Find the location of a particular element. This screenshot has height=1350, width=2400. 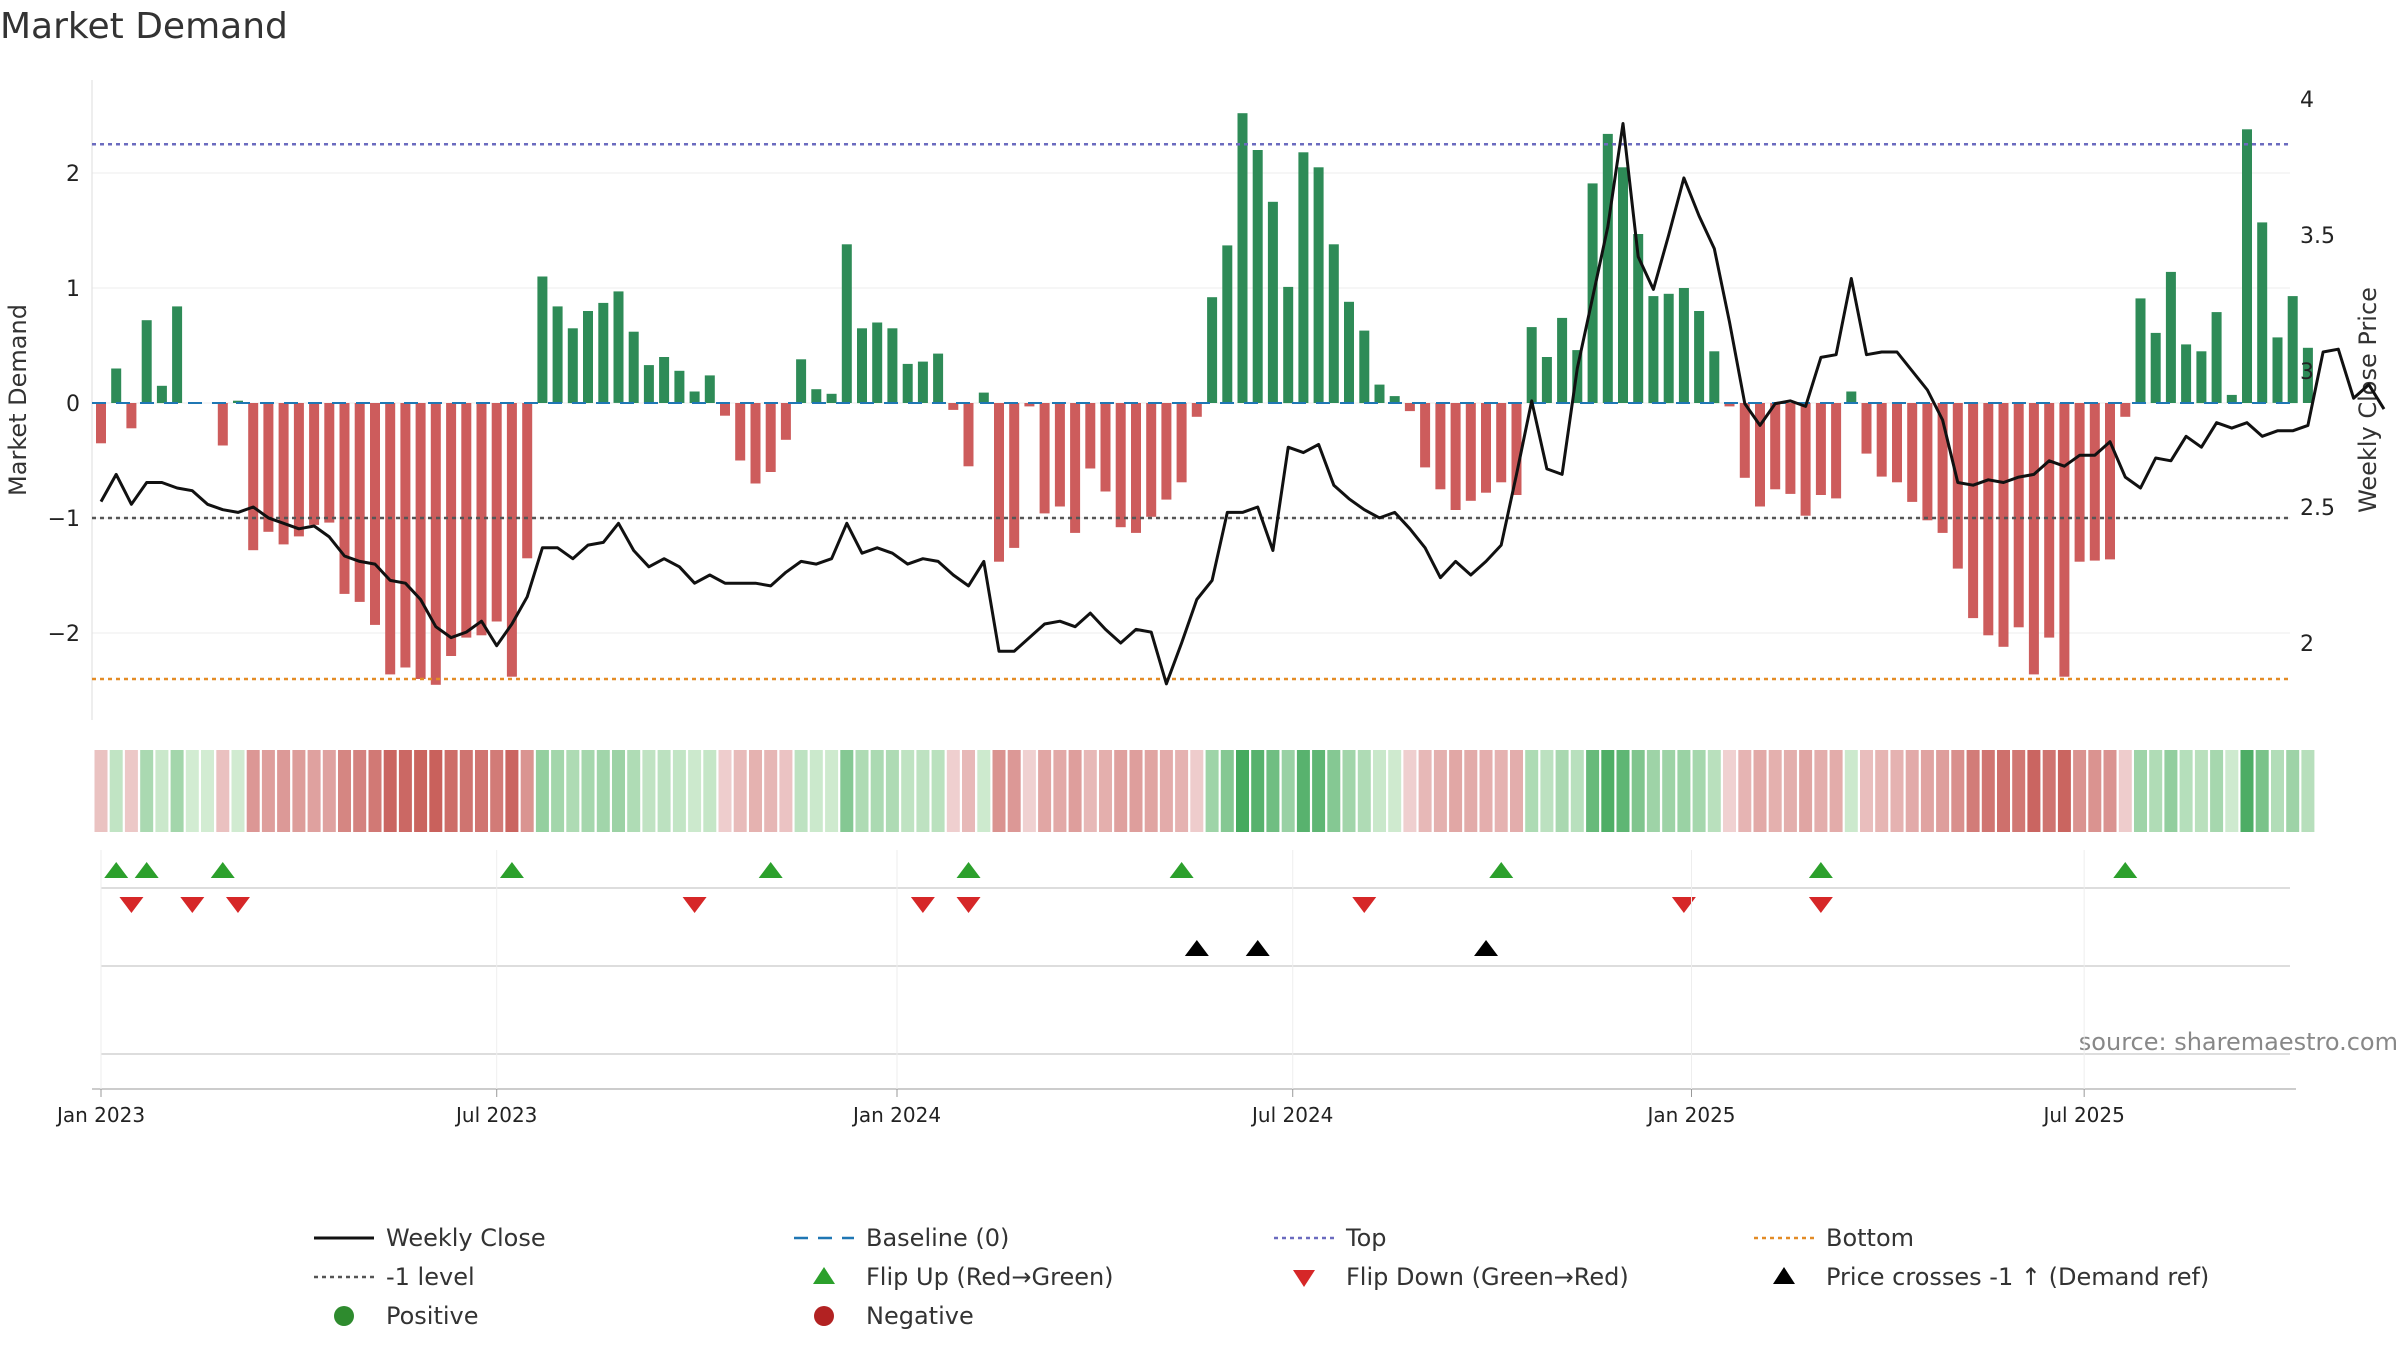

price-cross-markers is located at coordinates (1195, 997).